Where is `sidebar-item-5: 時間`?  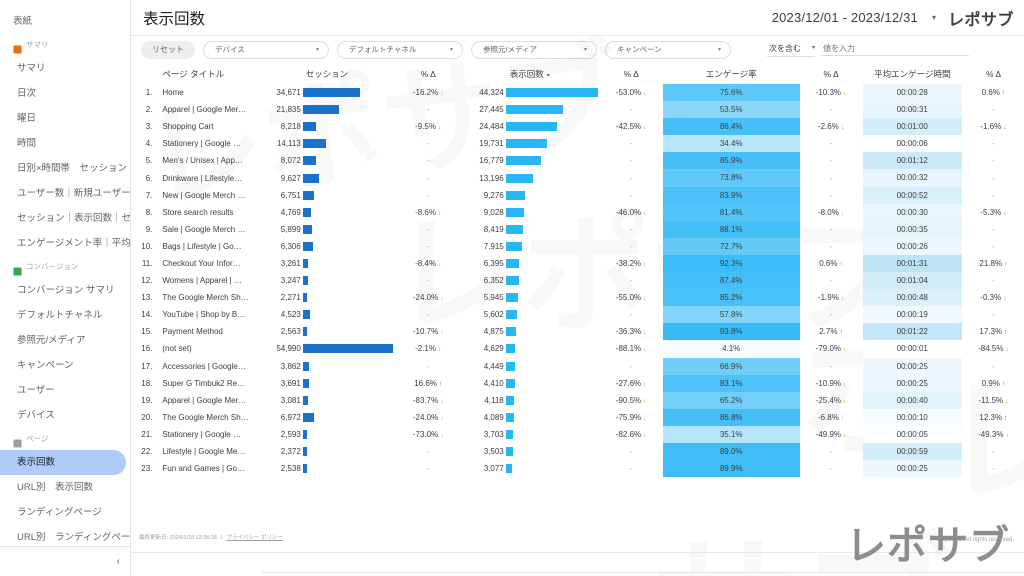 sidebar-item-5: 時間 is located at coordinates (27, 143).